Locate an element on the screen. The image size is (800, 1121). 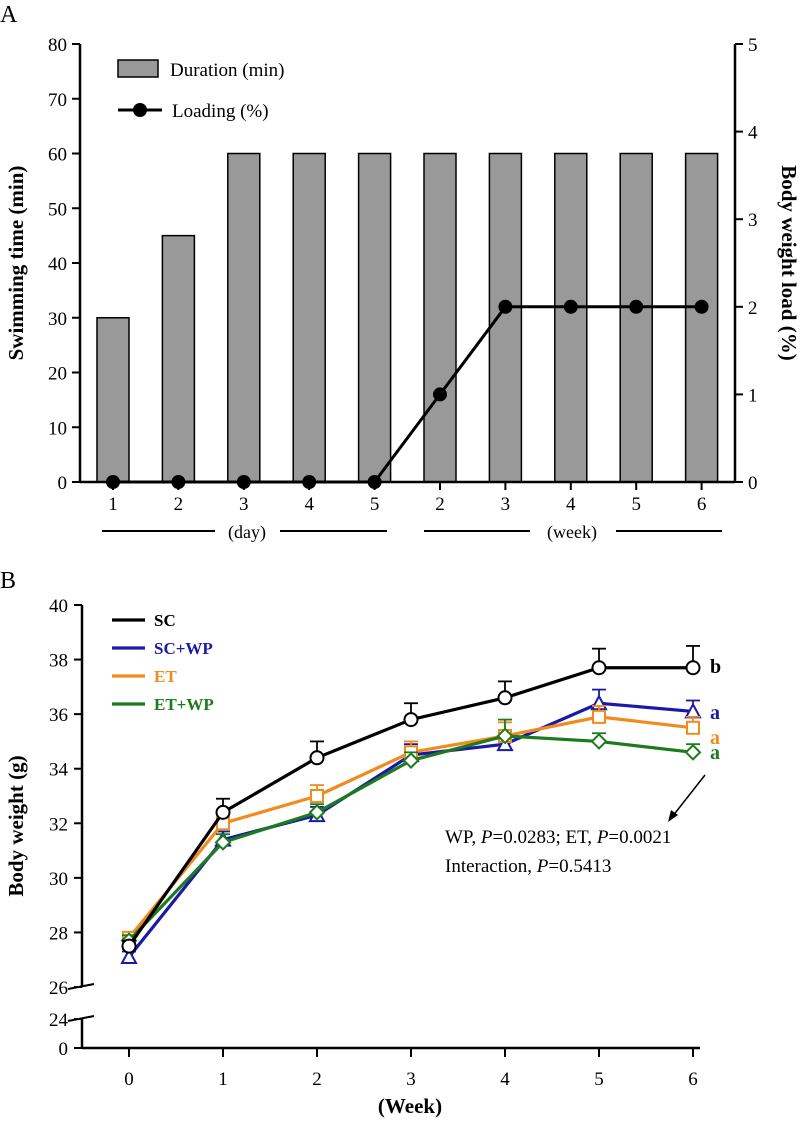
day-group-label: (day) is located at coordinates (247, 532).